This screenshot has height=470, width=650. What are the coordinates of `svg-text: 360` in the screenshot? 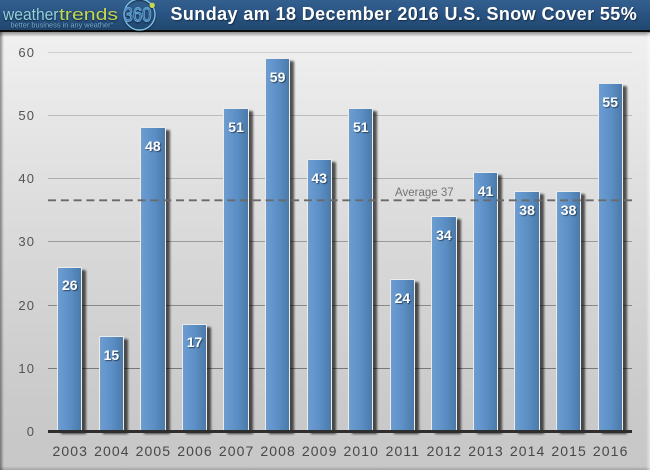 It's located at (138, 16).